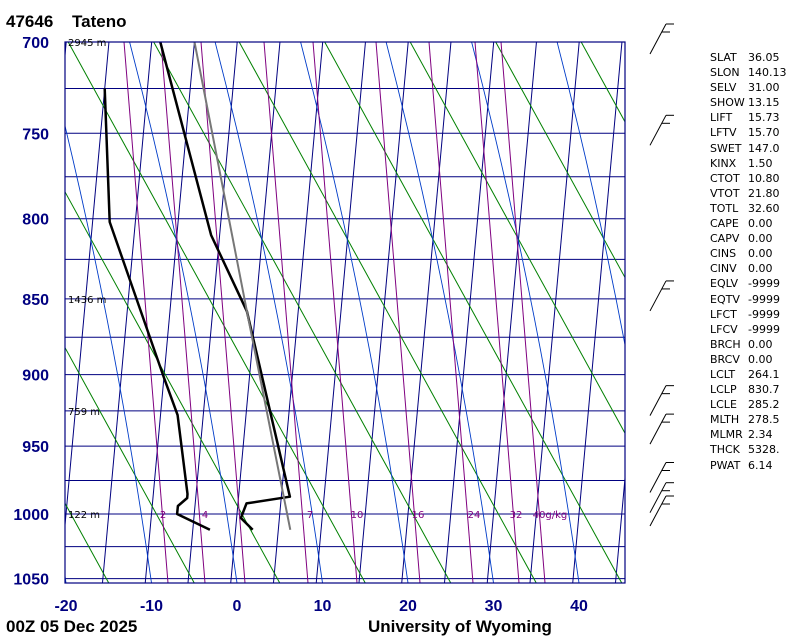  What do you see at coordinates (237, 606) in the screenshot?
I see `temperature-tick-label: 0` at bounding box center [237, 606].